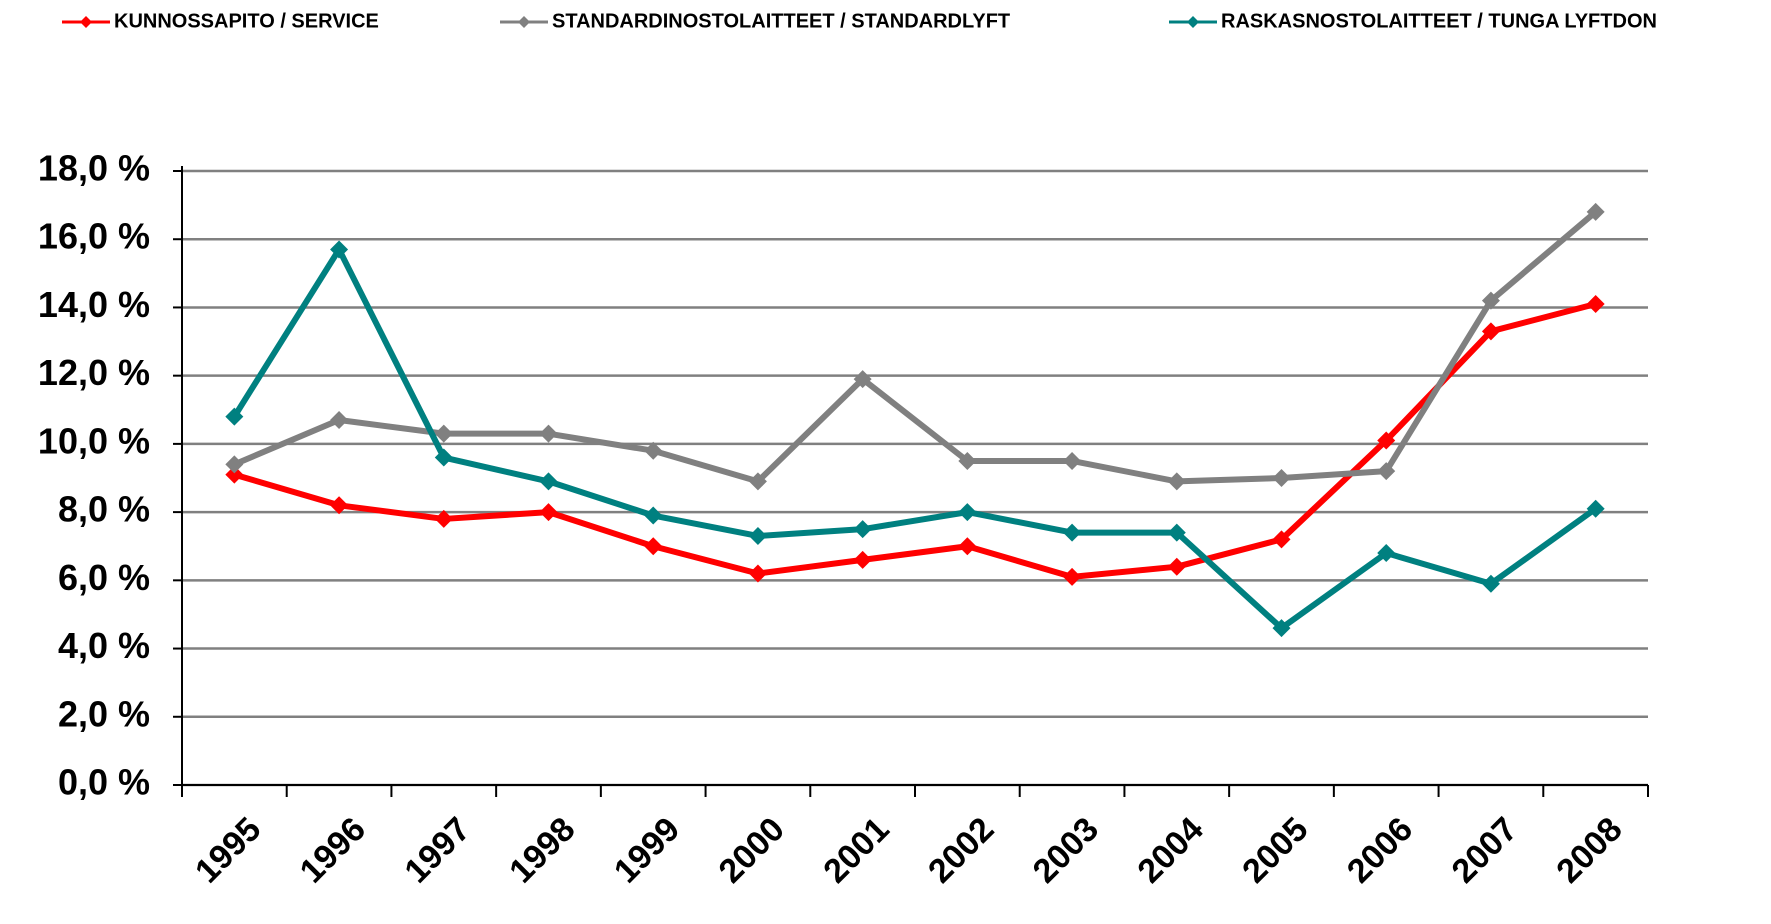 This screenshot has width=1771, height=924. Describe the element at coordinates (104, 577) in the screenshot. I see `y-tick-label: 6,0 %` at that location.